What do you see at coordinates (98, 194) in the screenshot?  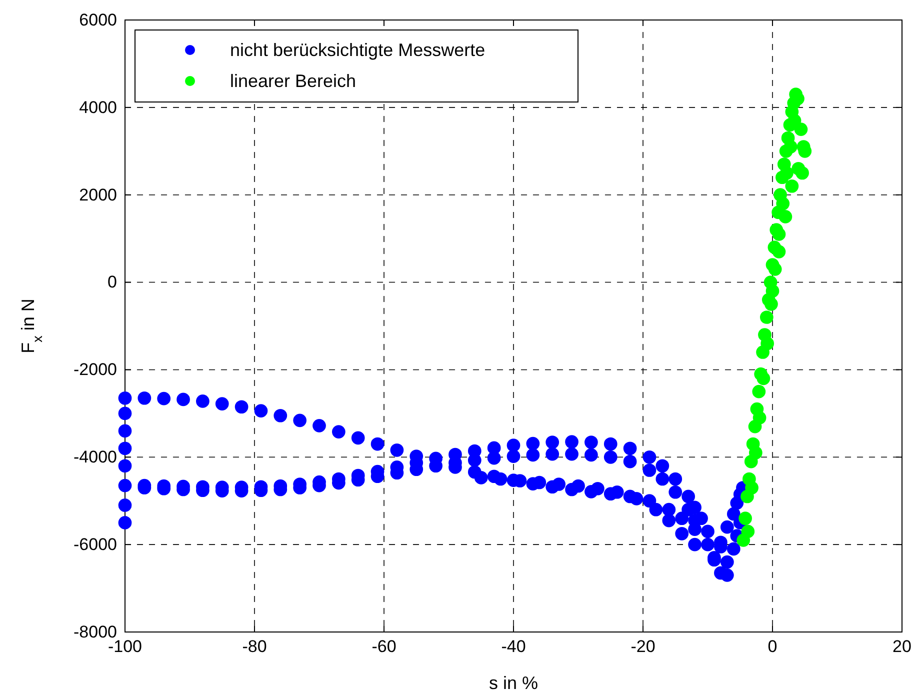 I see `y-tick-label: 2000` at bounding box center [98, 194].